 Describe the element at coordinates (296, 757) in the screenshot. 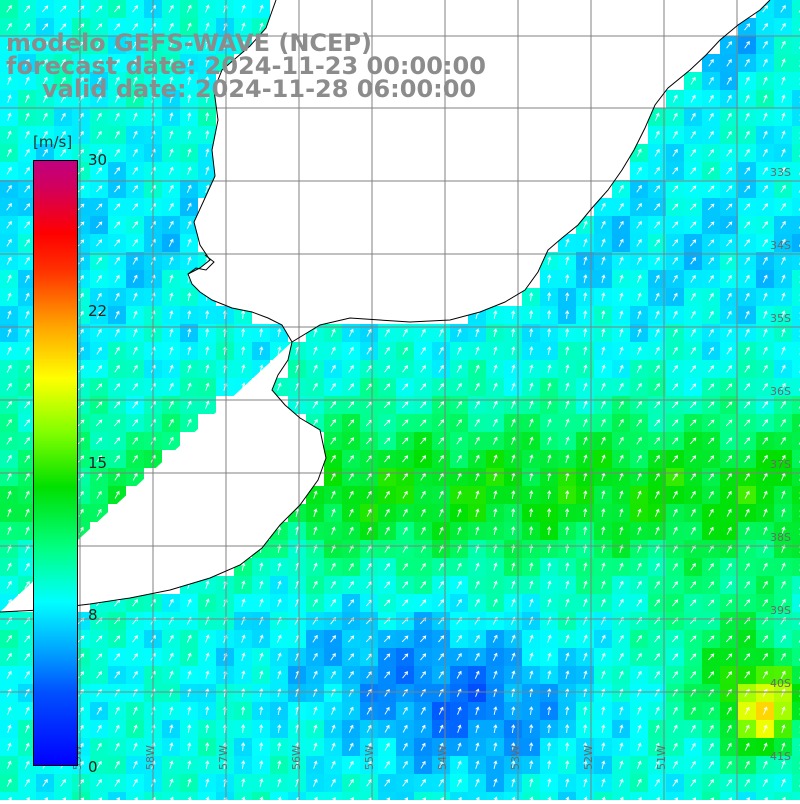

I see `longitude-label: 56W` at that location.